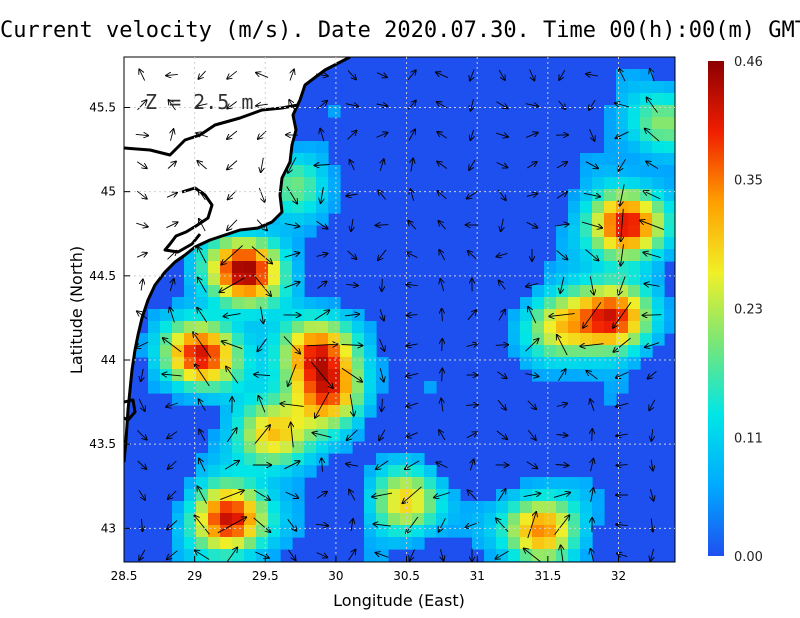 This screenshot has height=618, width=800. I want to click on x-tick-label: 31.5, so click(547, 576).